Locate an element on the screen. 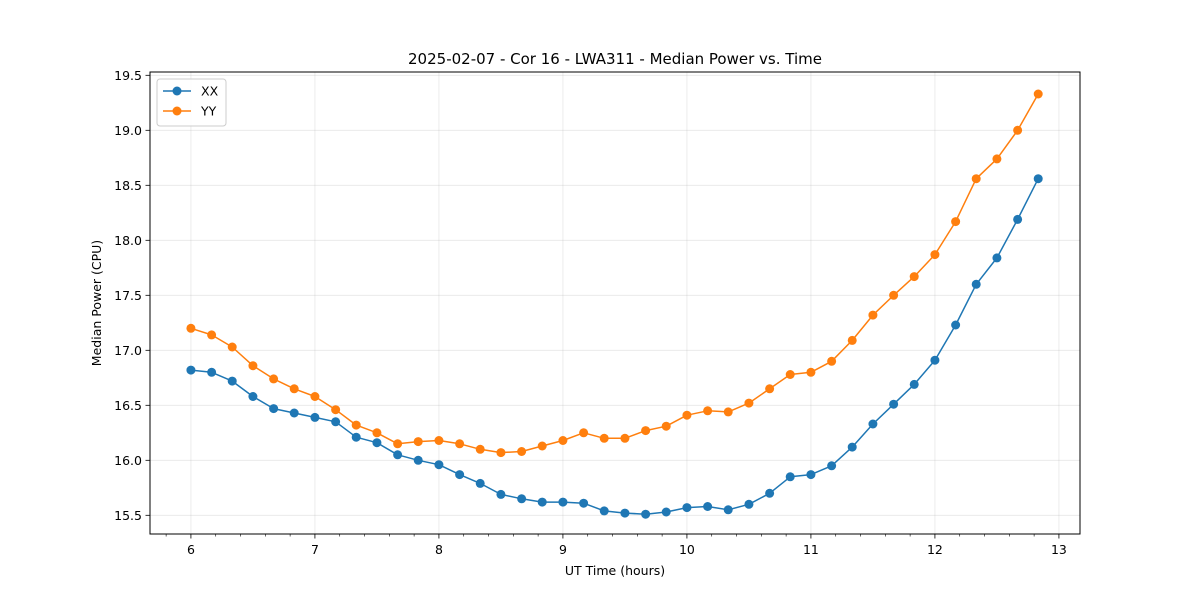 Image resolution: width=1200 pixels, height=600 pixels. legend: XX YY is located at coordinates (191, 102).